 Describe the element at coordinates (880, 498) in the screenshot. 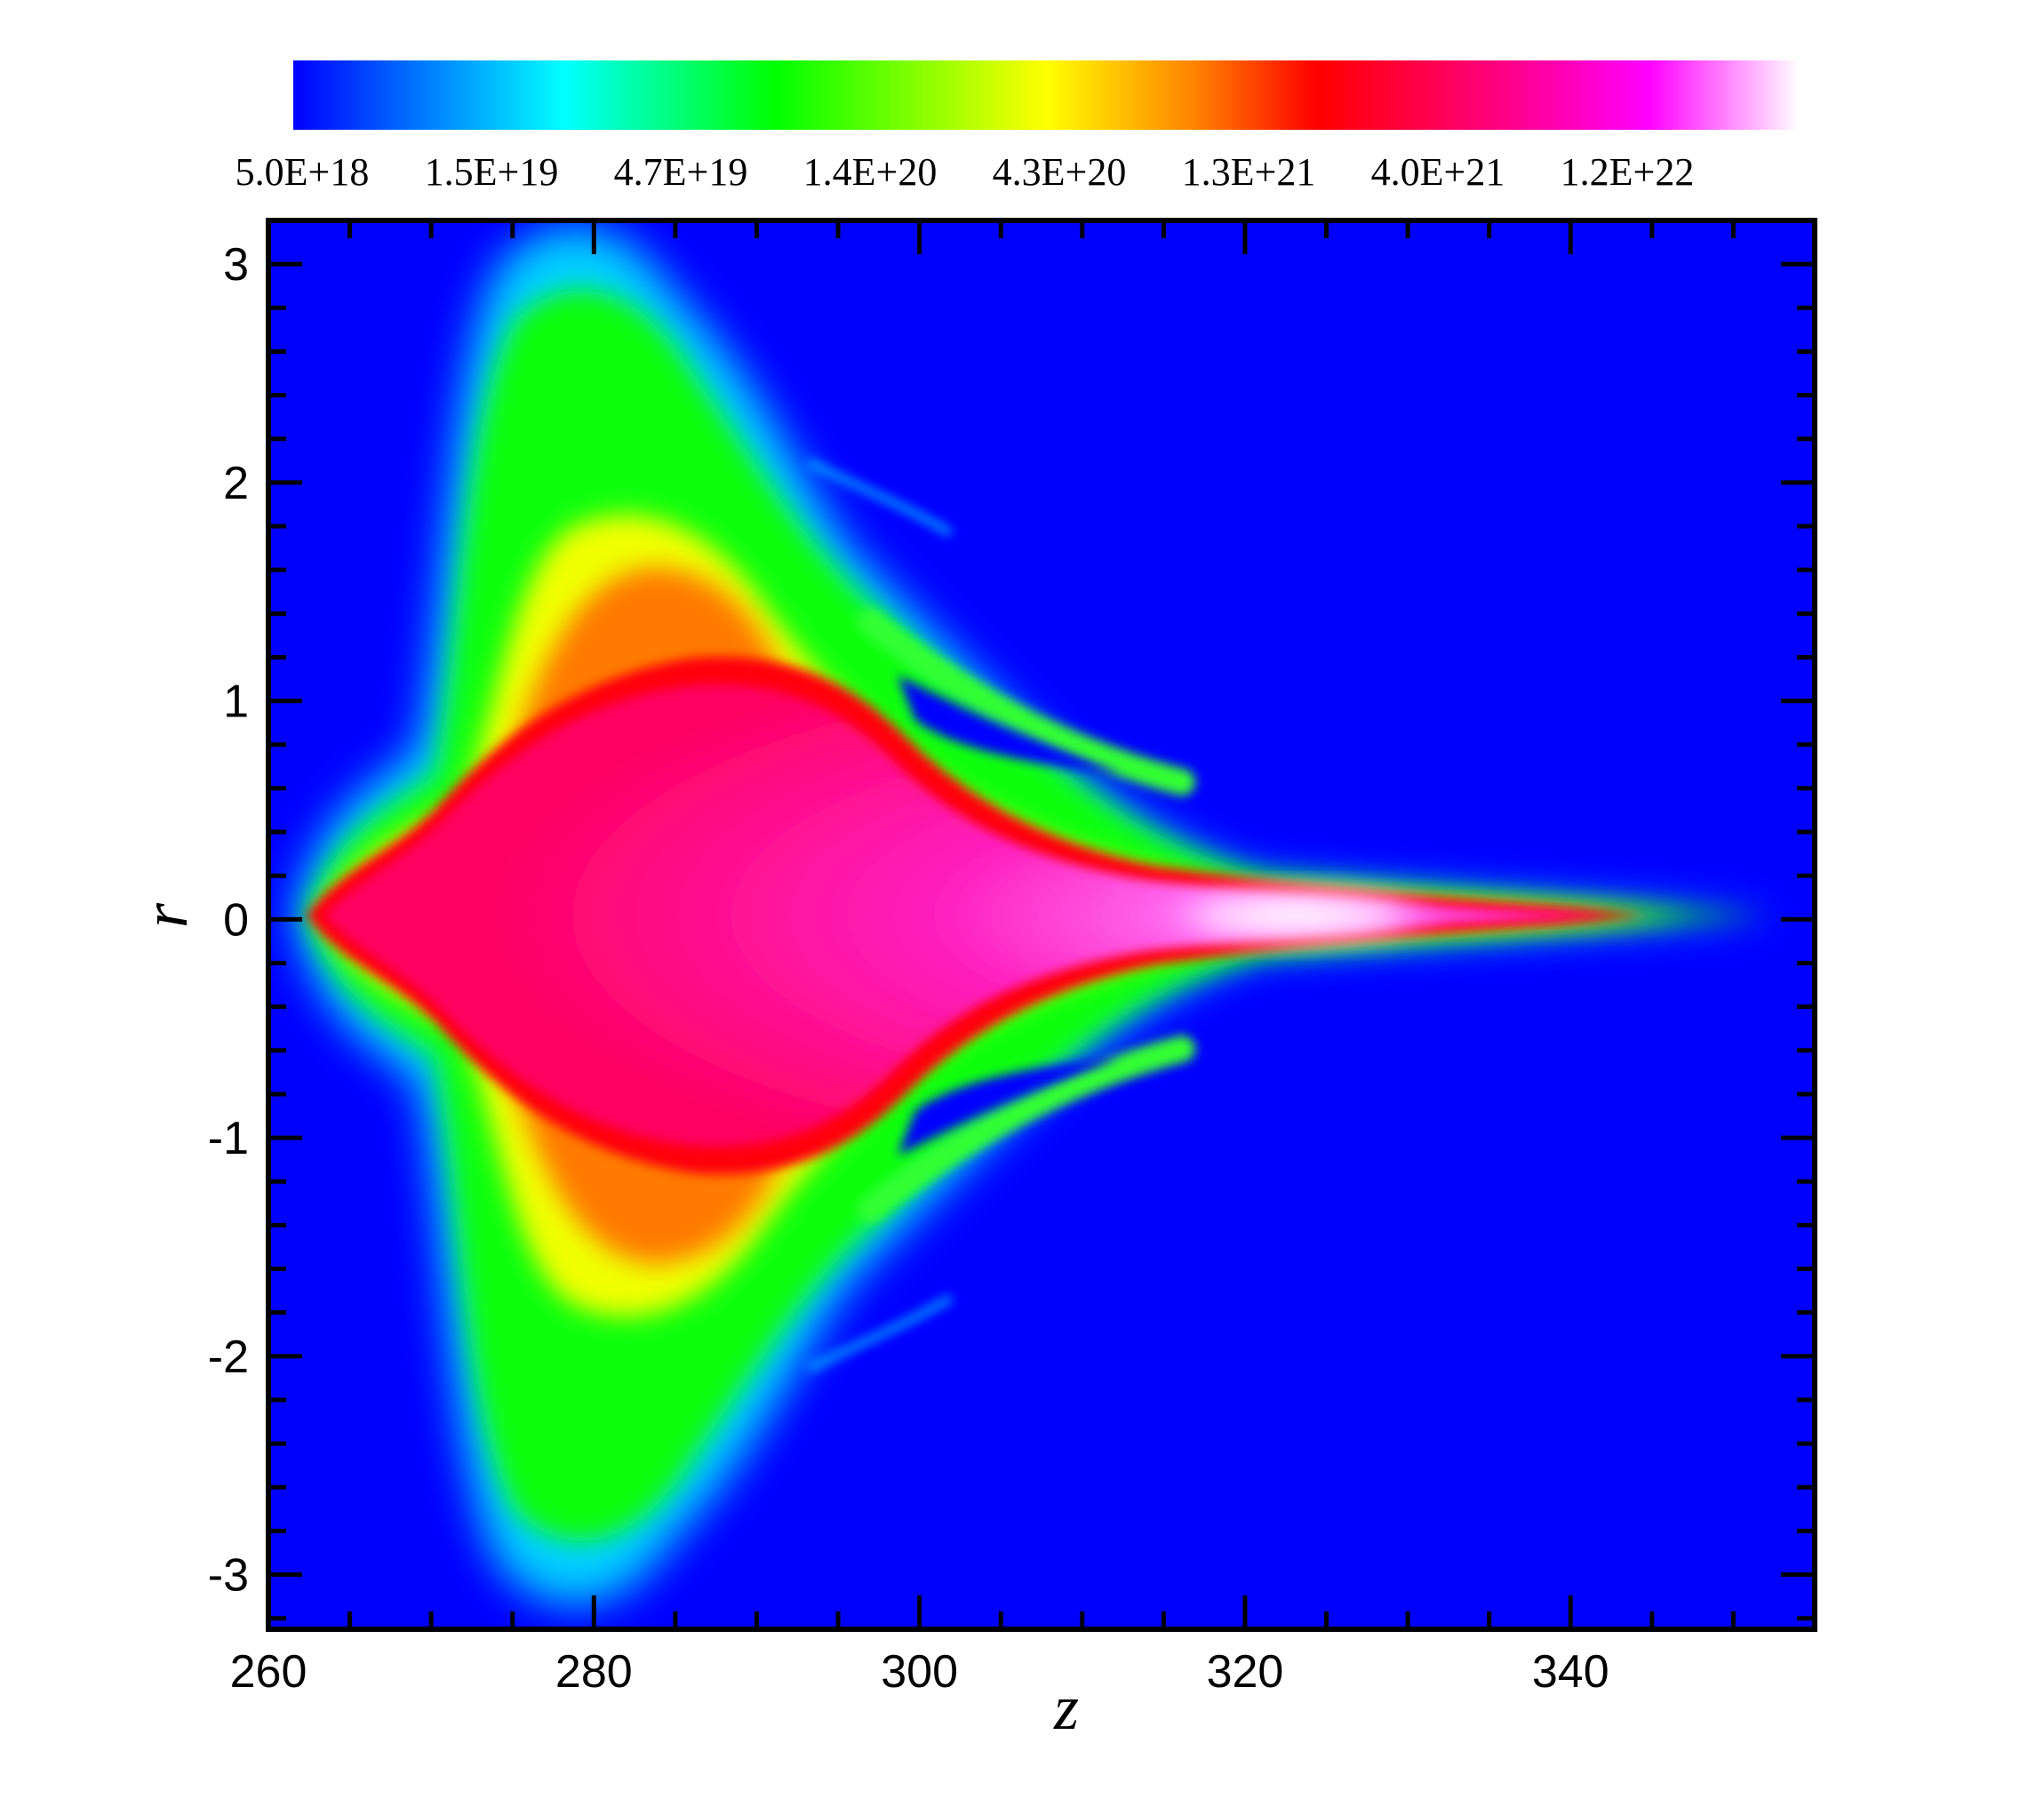

I see `contour-cyan-tail-upper` at that location.